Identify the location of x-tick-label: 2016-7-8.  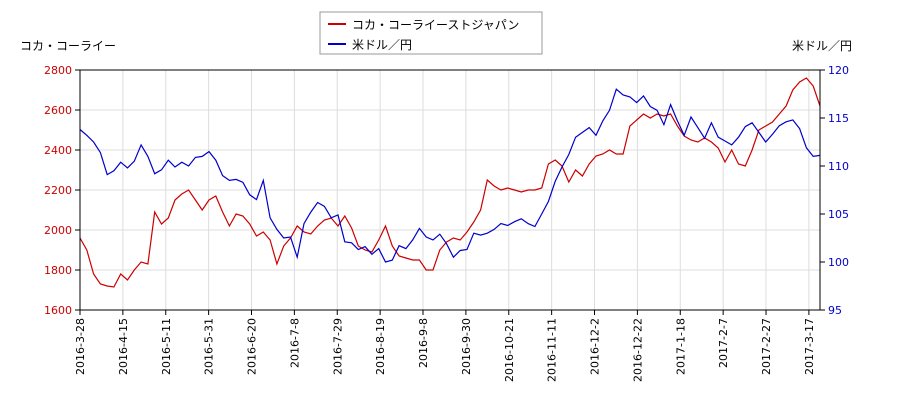
(294, 343).